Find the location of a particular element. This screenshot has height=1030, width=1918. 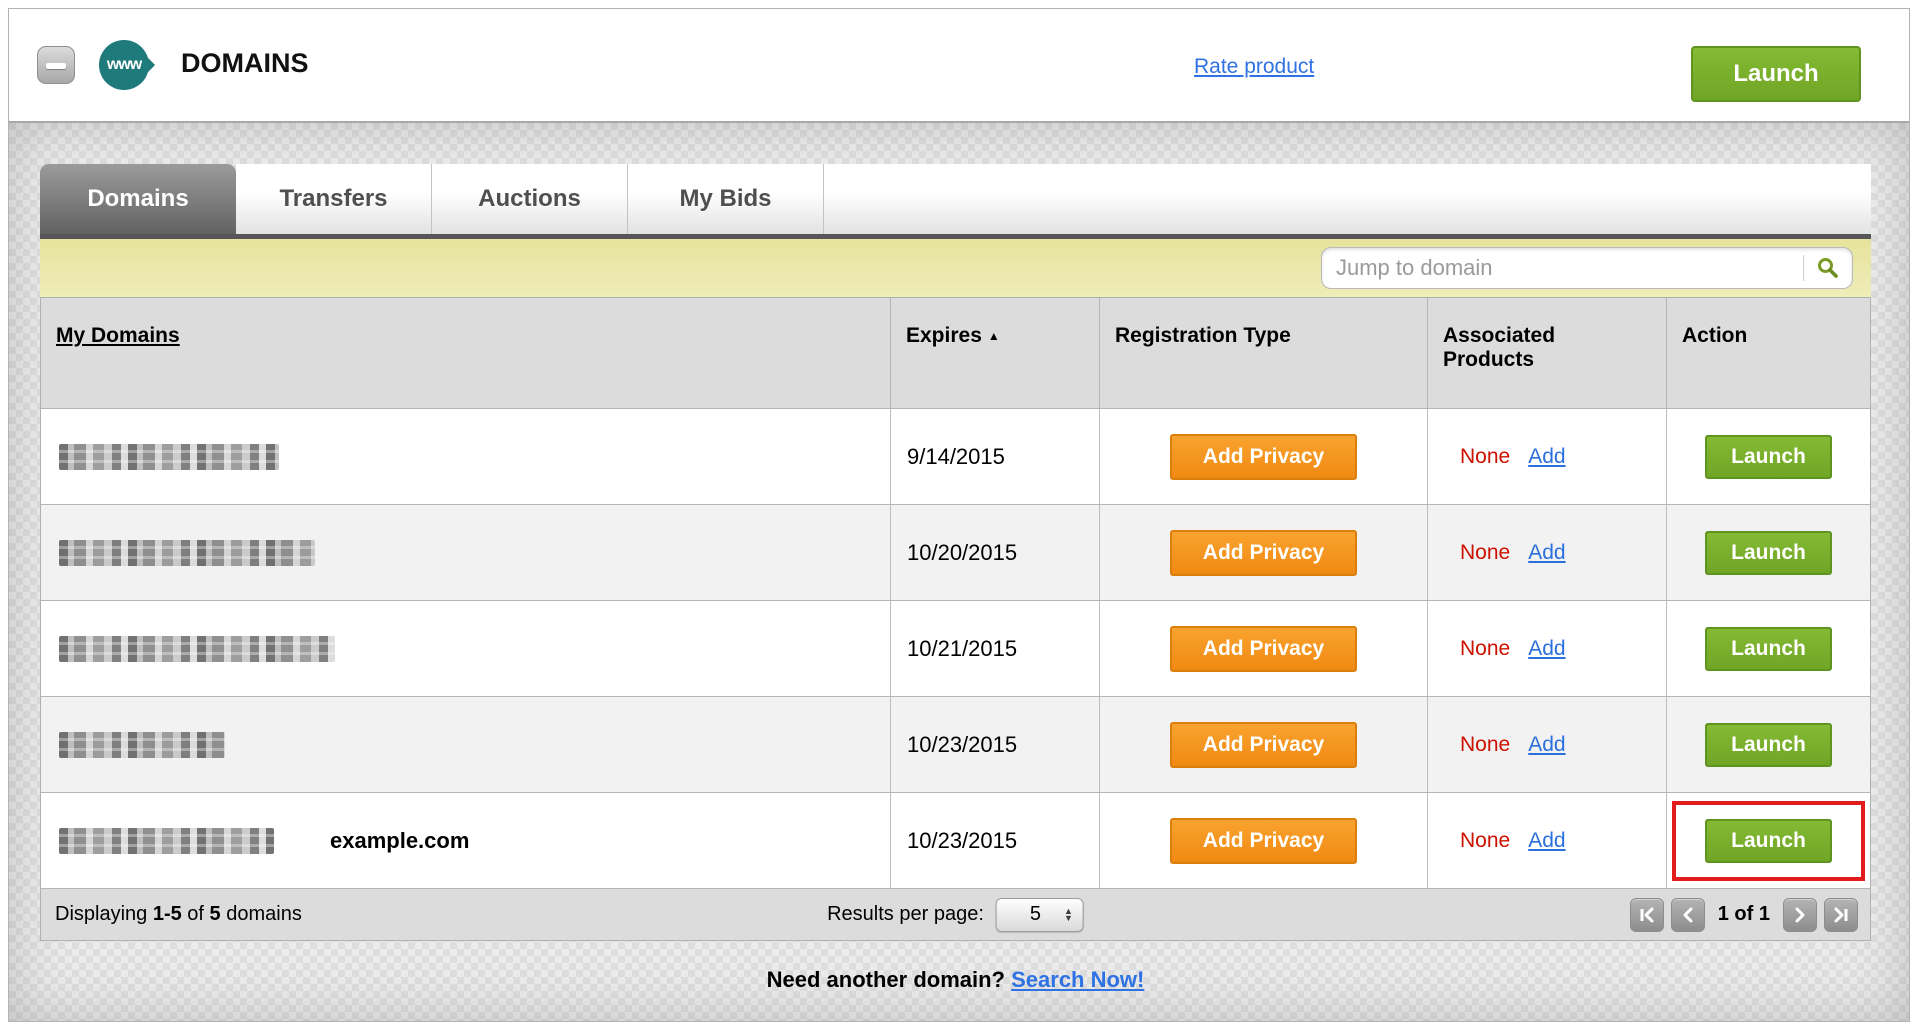

table-row: 10/21/2015 Add Privacy None Add Launch is located at coordinates (955, 648).